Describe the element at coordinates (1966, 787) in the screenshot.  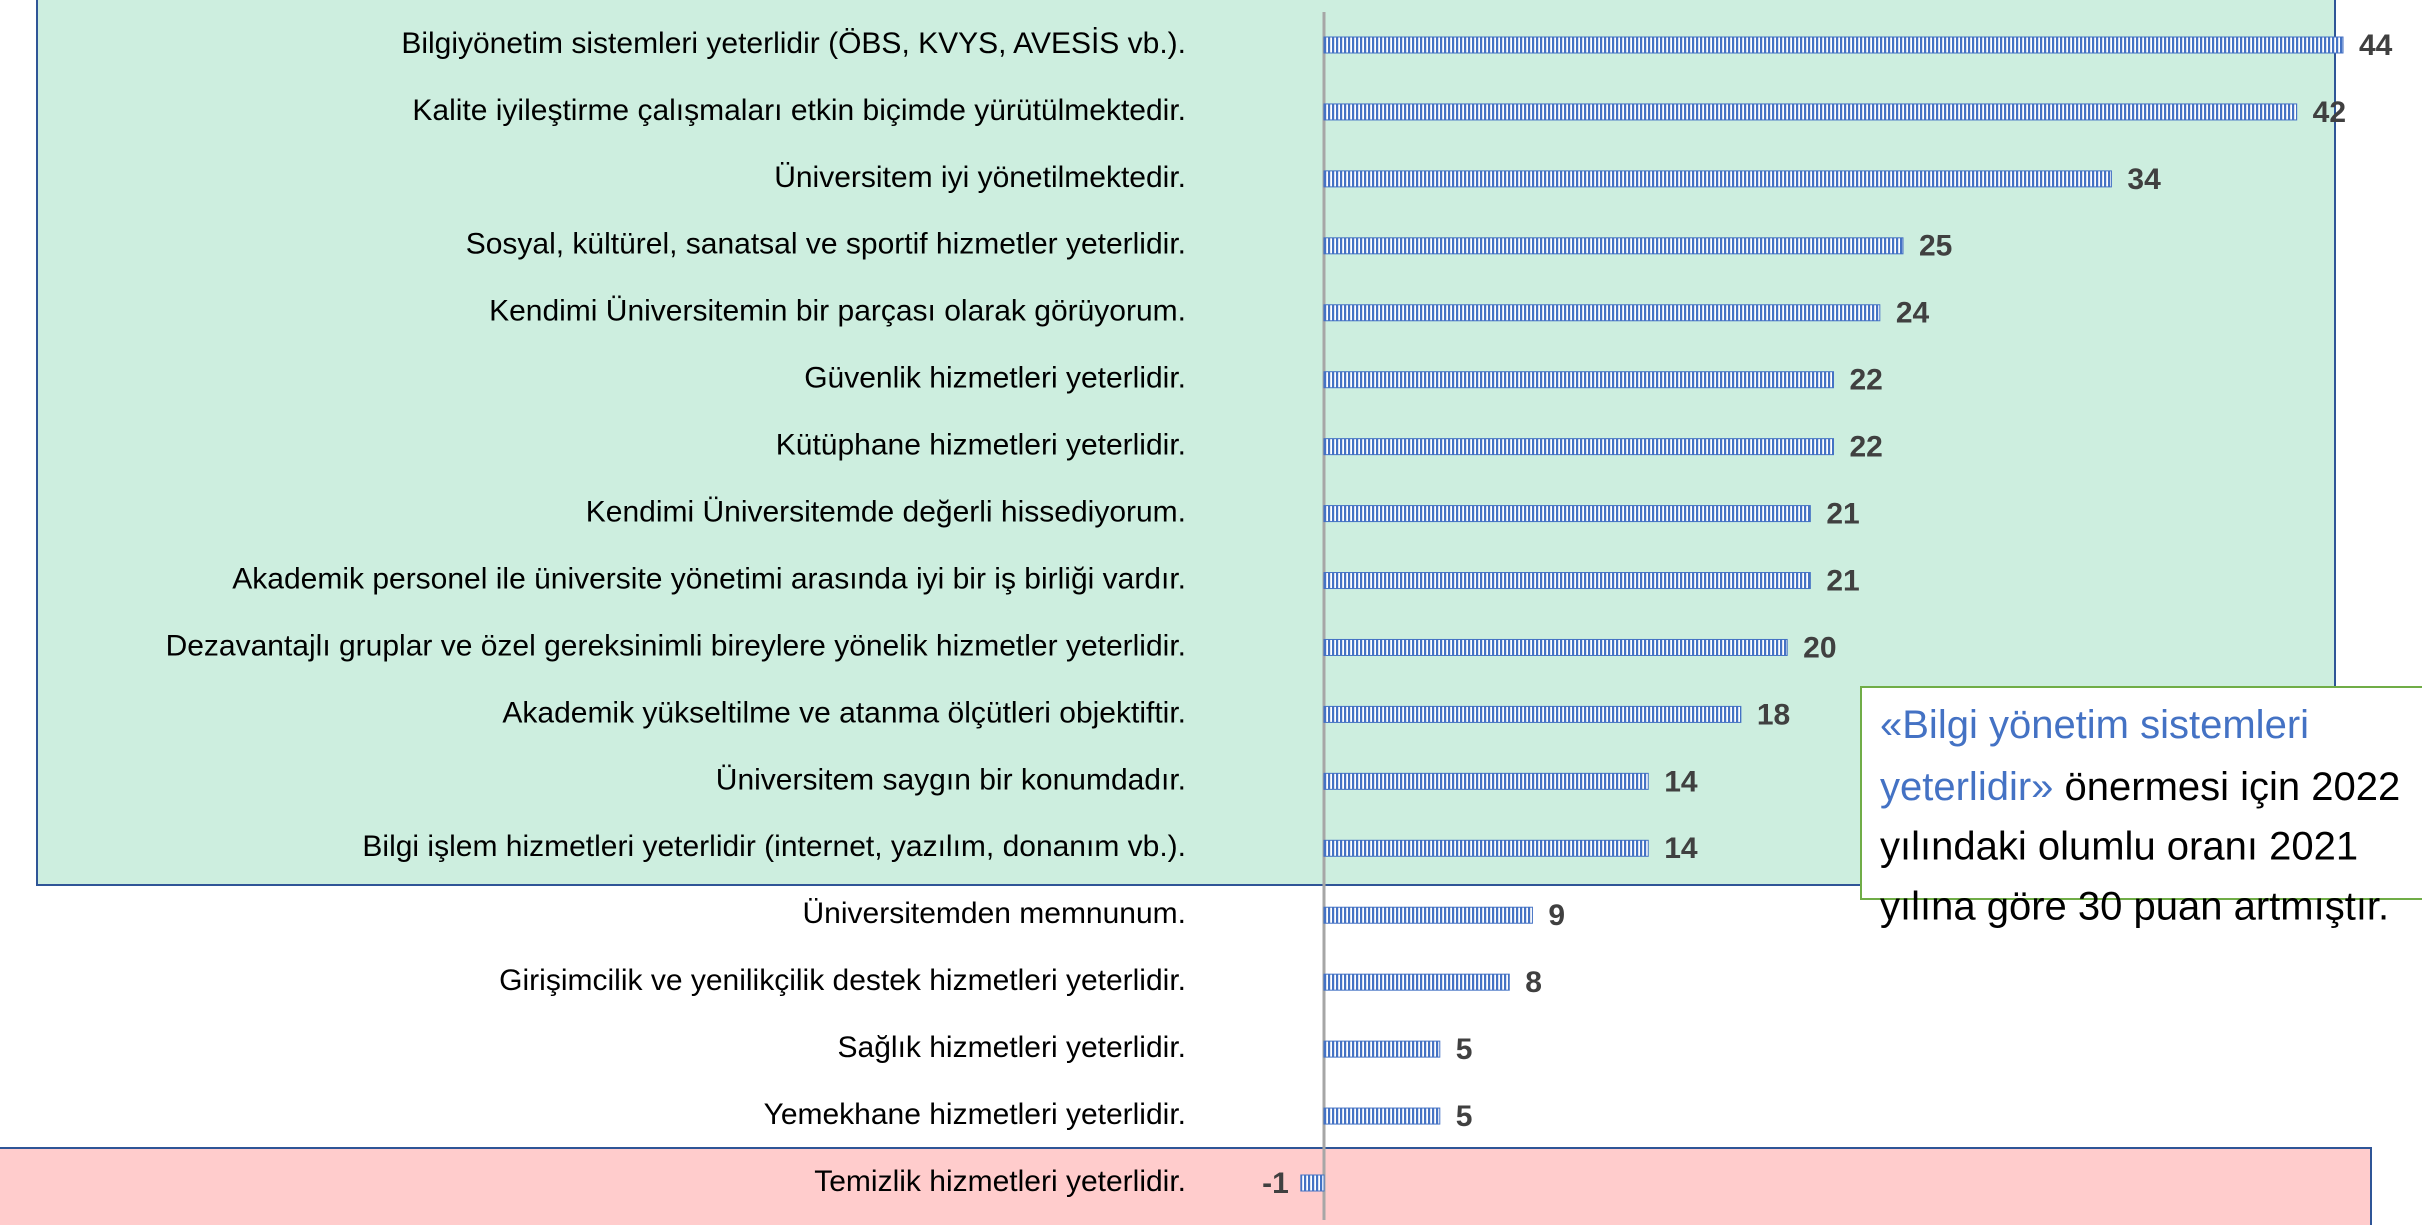
I see `annotation-highlight: yeterlidir»` at that location.